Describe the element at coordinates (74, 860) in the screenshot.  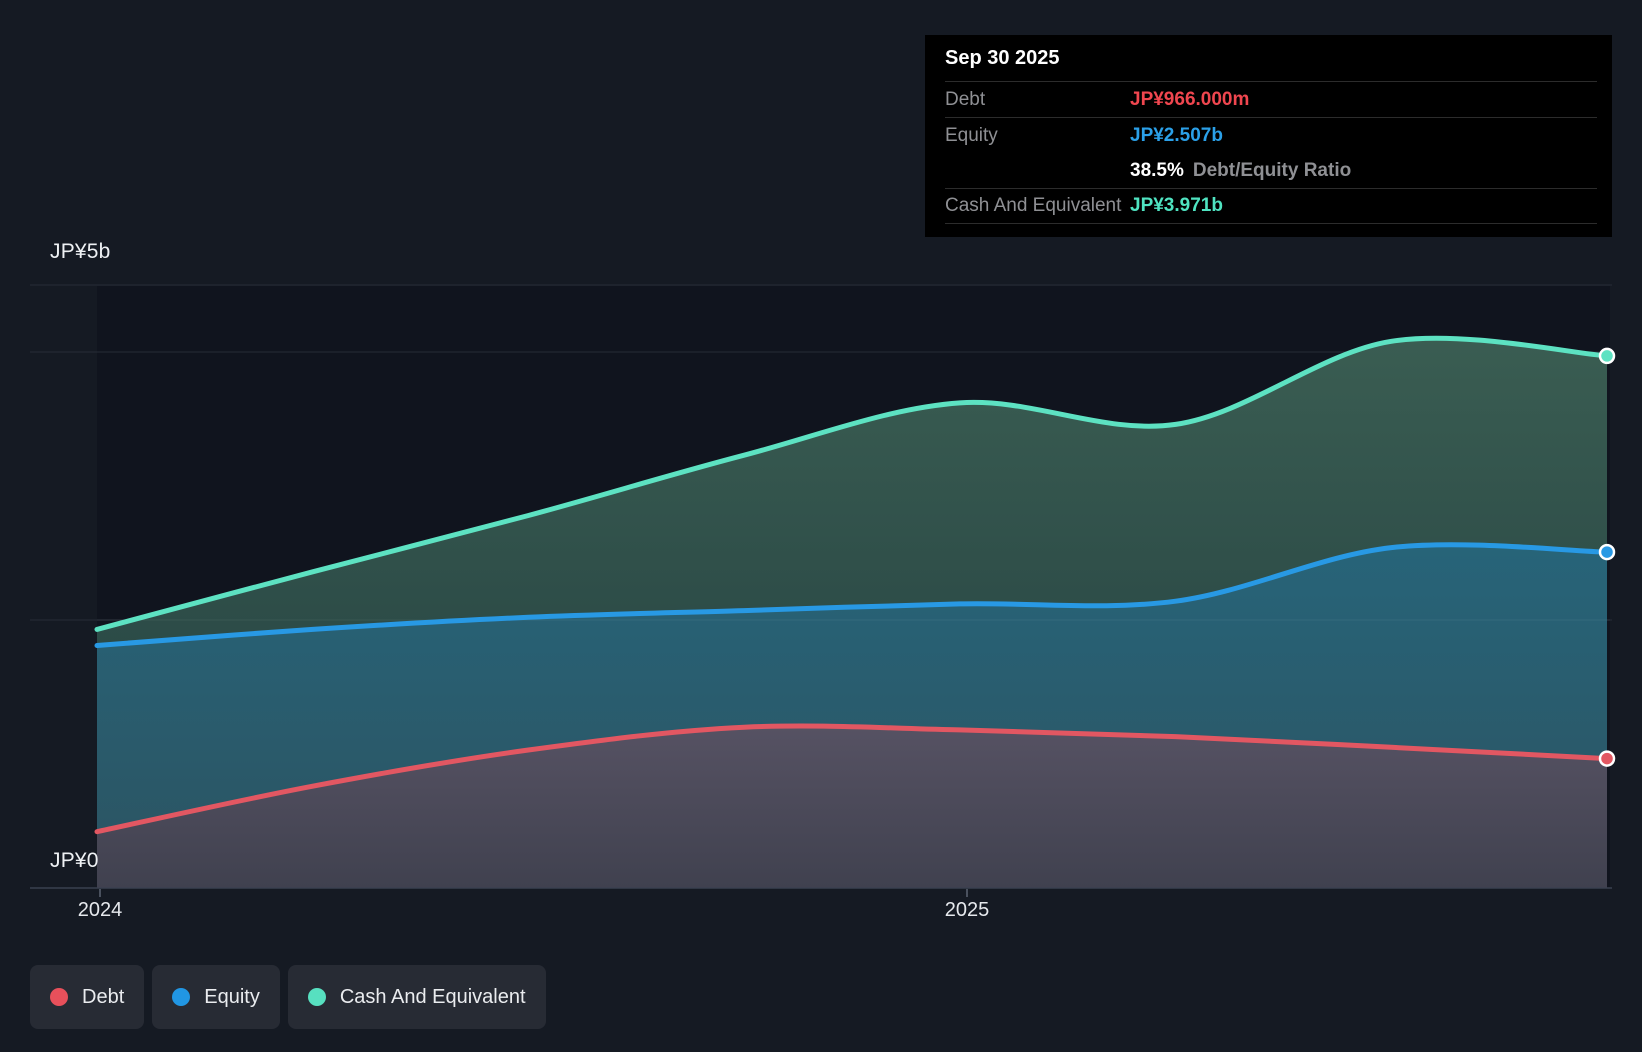
I see `y-axis-zero-label: JP¥0` at that location.